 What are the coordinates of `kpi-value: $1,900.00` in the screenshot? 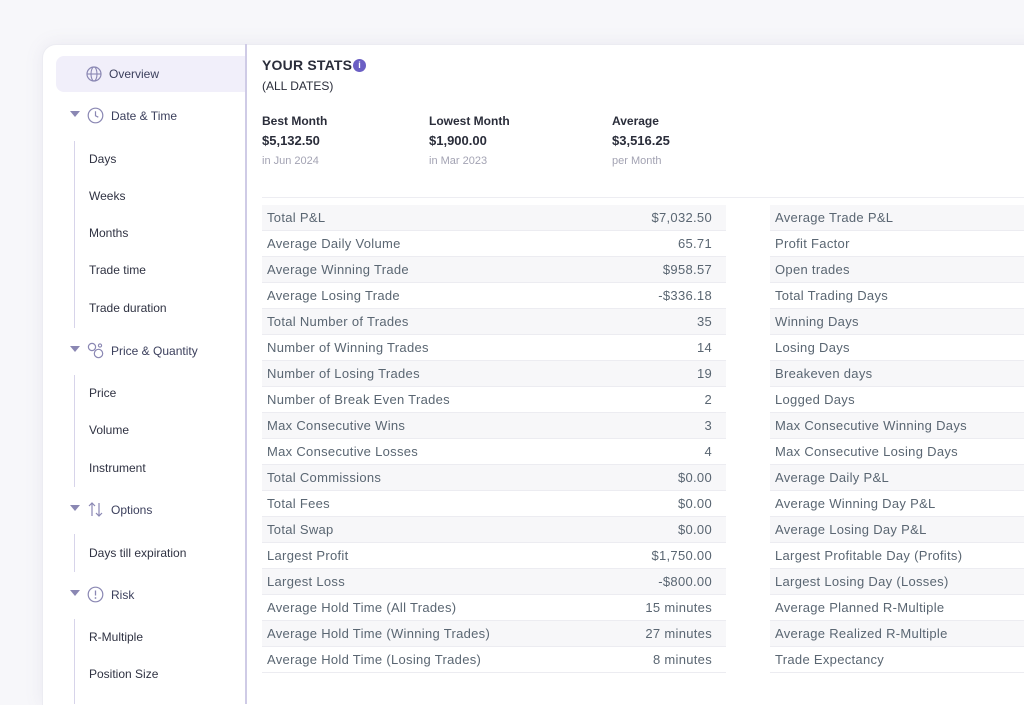 It's located at (458, 140).